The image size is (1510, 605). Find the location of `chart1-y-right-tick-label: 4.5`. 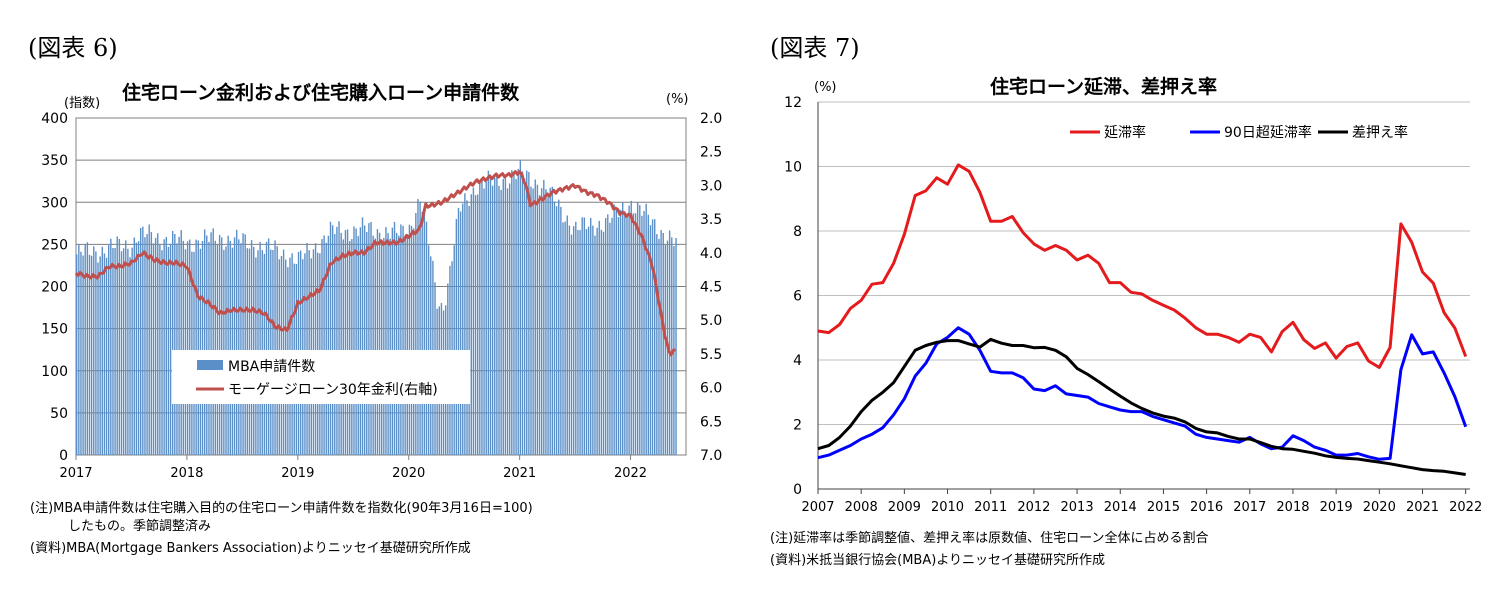

chart1-y-right-tick-label: 4.5 is located at coordinates (711, 288).